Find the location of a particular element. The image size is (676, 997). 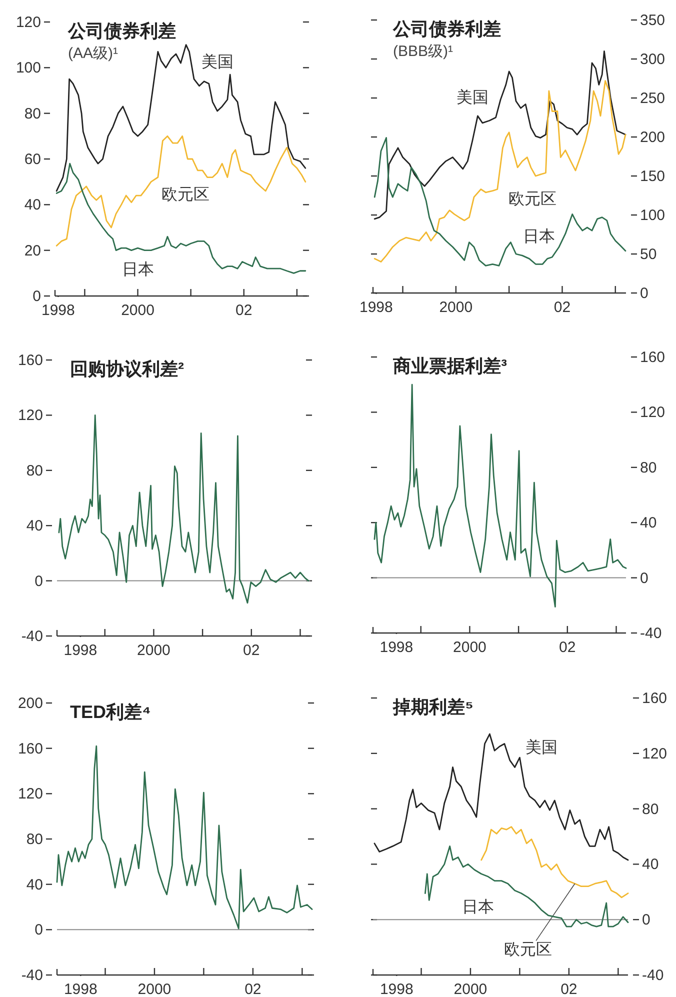

text: 欧元区 is located at coordinates (528, 950).